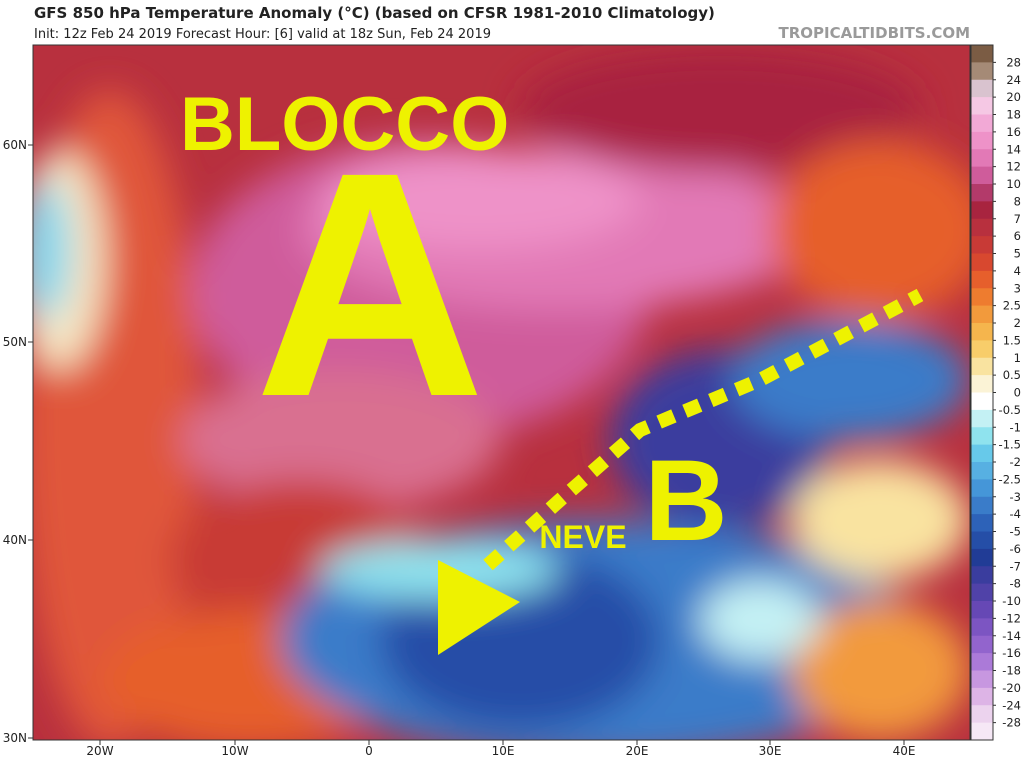 The width and height of the screenshot is (1024, 757). Describe the element at coordinates (1015, 549) in the screenshot. I see `colorbar-label: -6` at that location.